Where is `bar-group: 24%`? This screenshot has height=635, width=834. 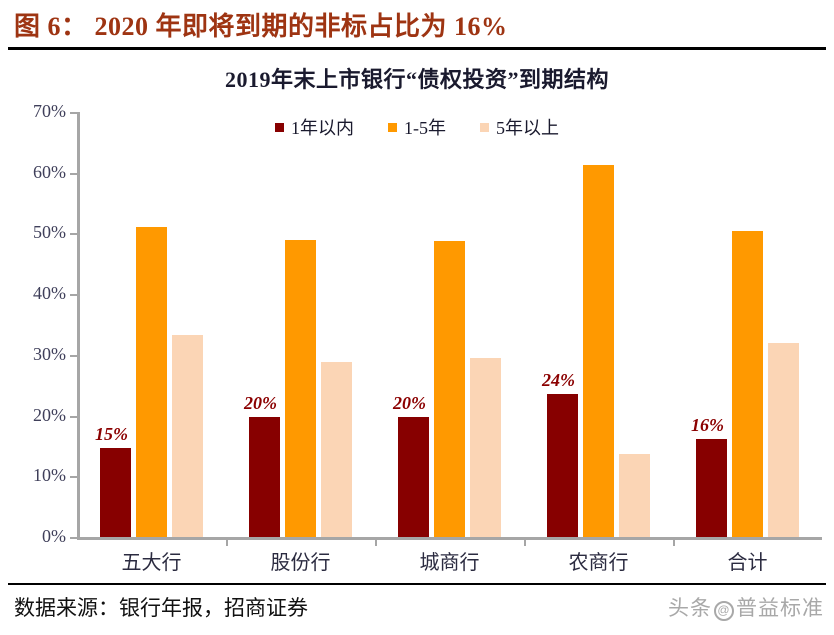
bar-group: 24% is located at coordinates (596, 324).